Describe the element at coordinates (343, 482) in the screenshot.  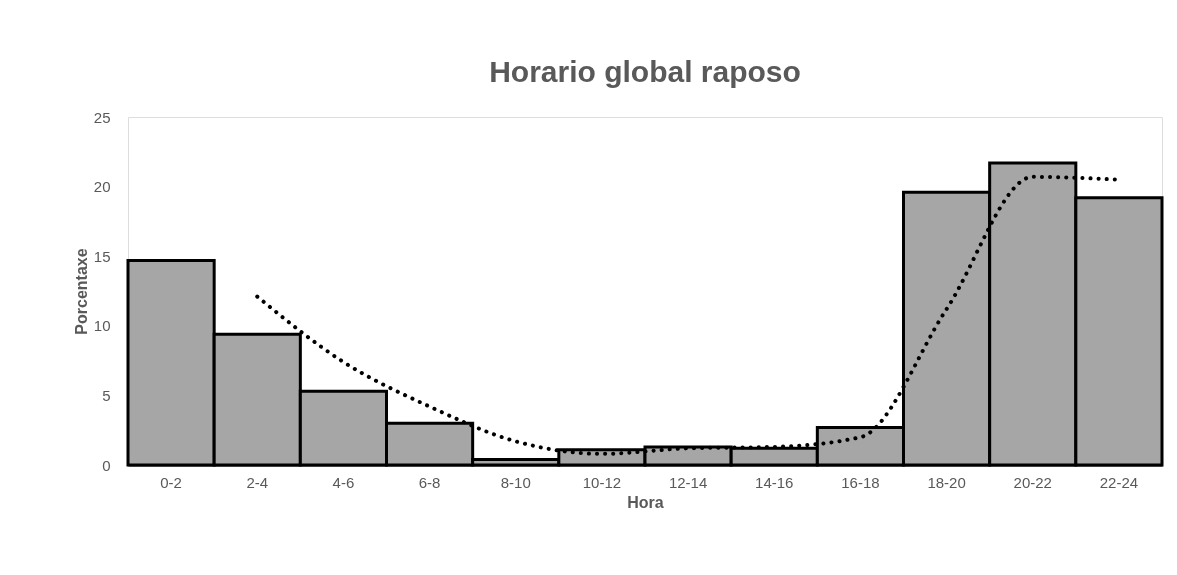
I see `x-tick-label: 4-6` at that location.